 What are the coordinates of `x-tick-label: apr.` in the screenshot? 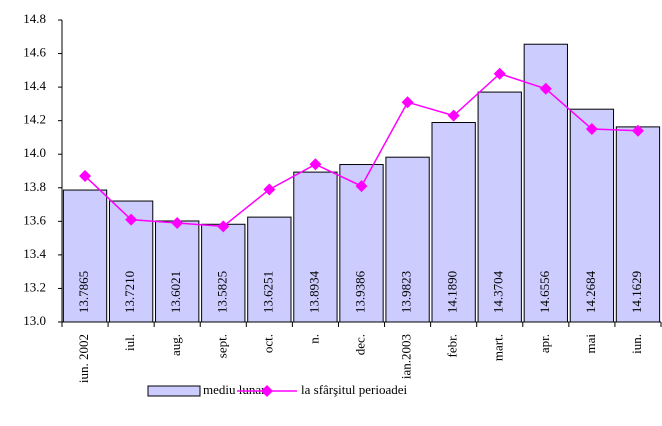 It's located at (544, 343).